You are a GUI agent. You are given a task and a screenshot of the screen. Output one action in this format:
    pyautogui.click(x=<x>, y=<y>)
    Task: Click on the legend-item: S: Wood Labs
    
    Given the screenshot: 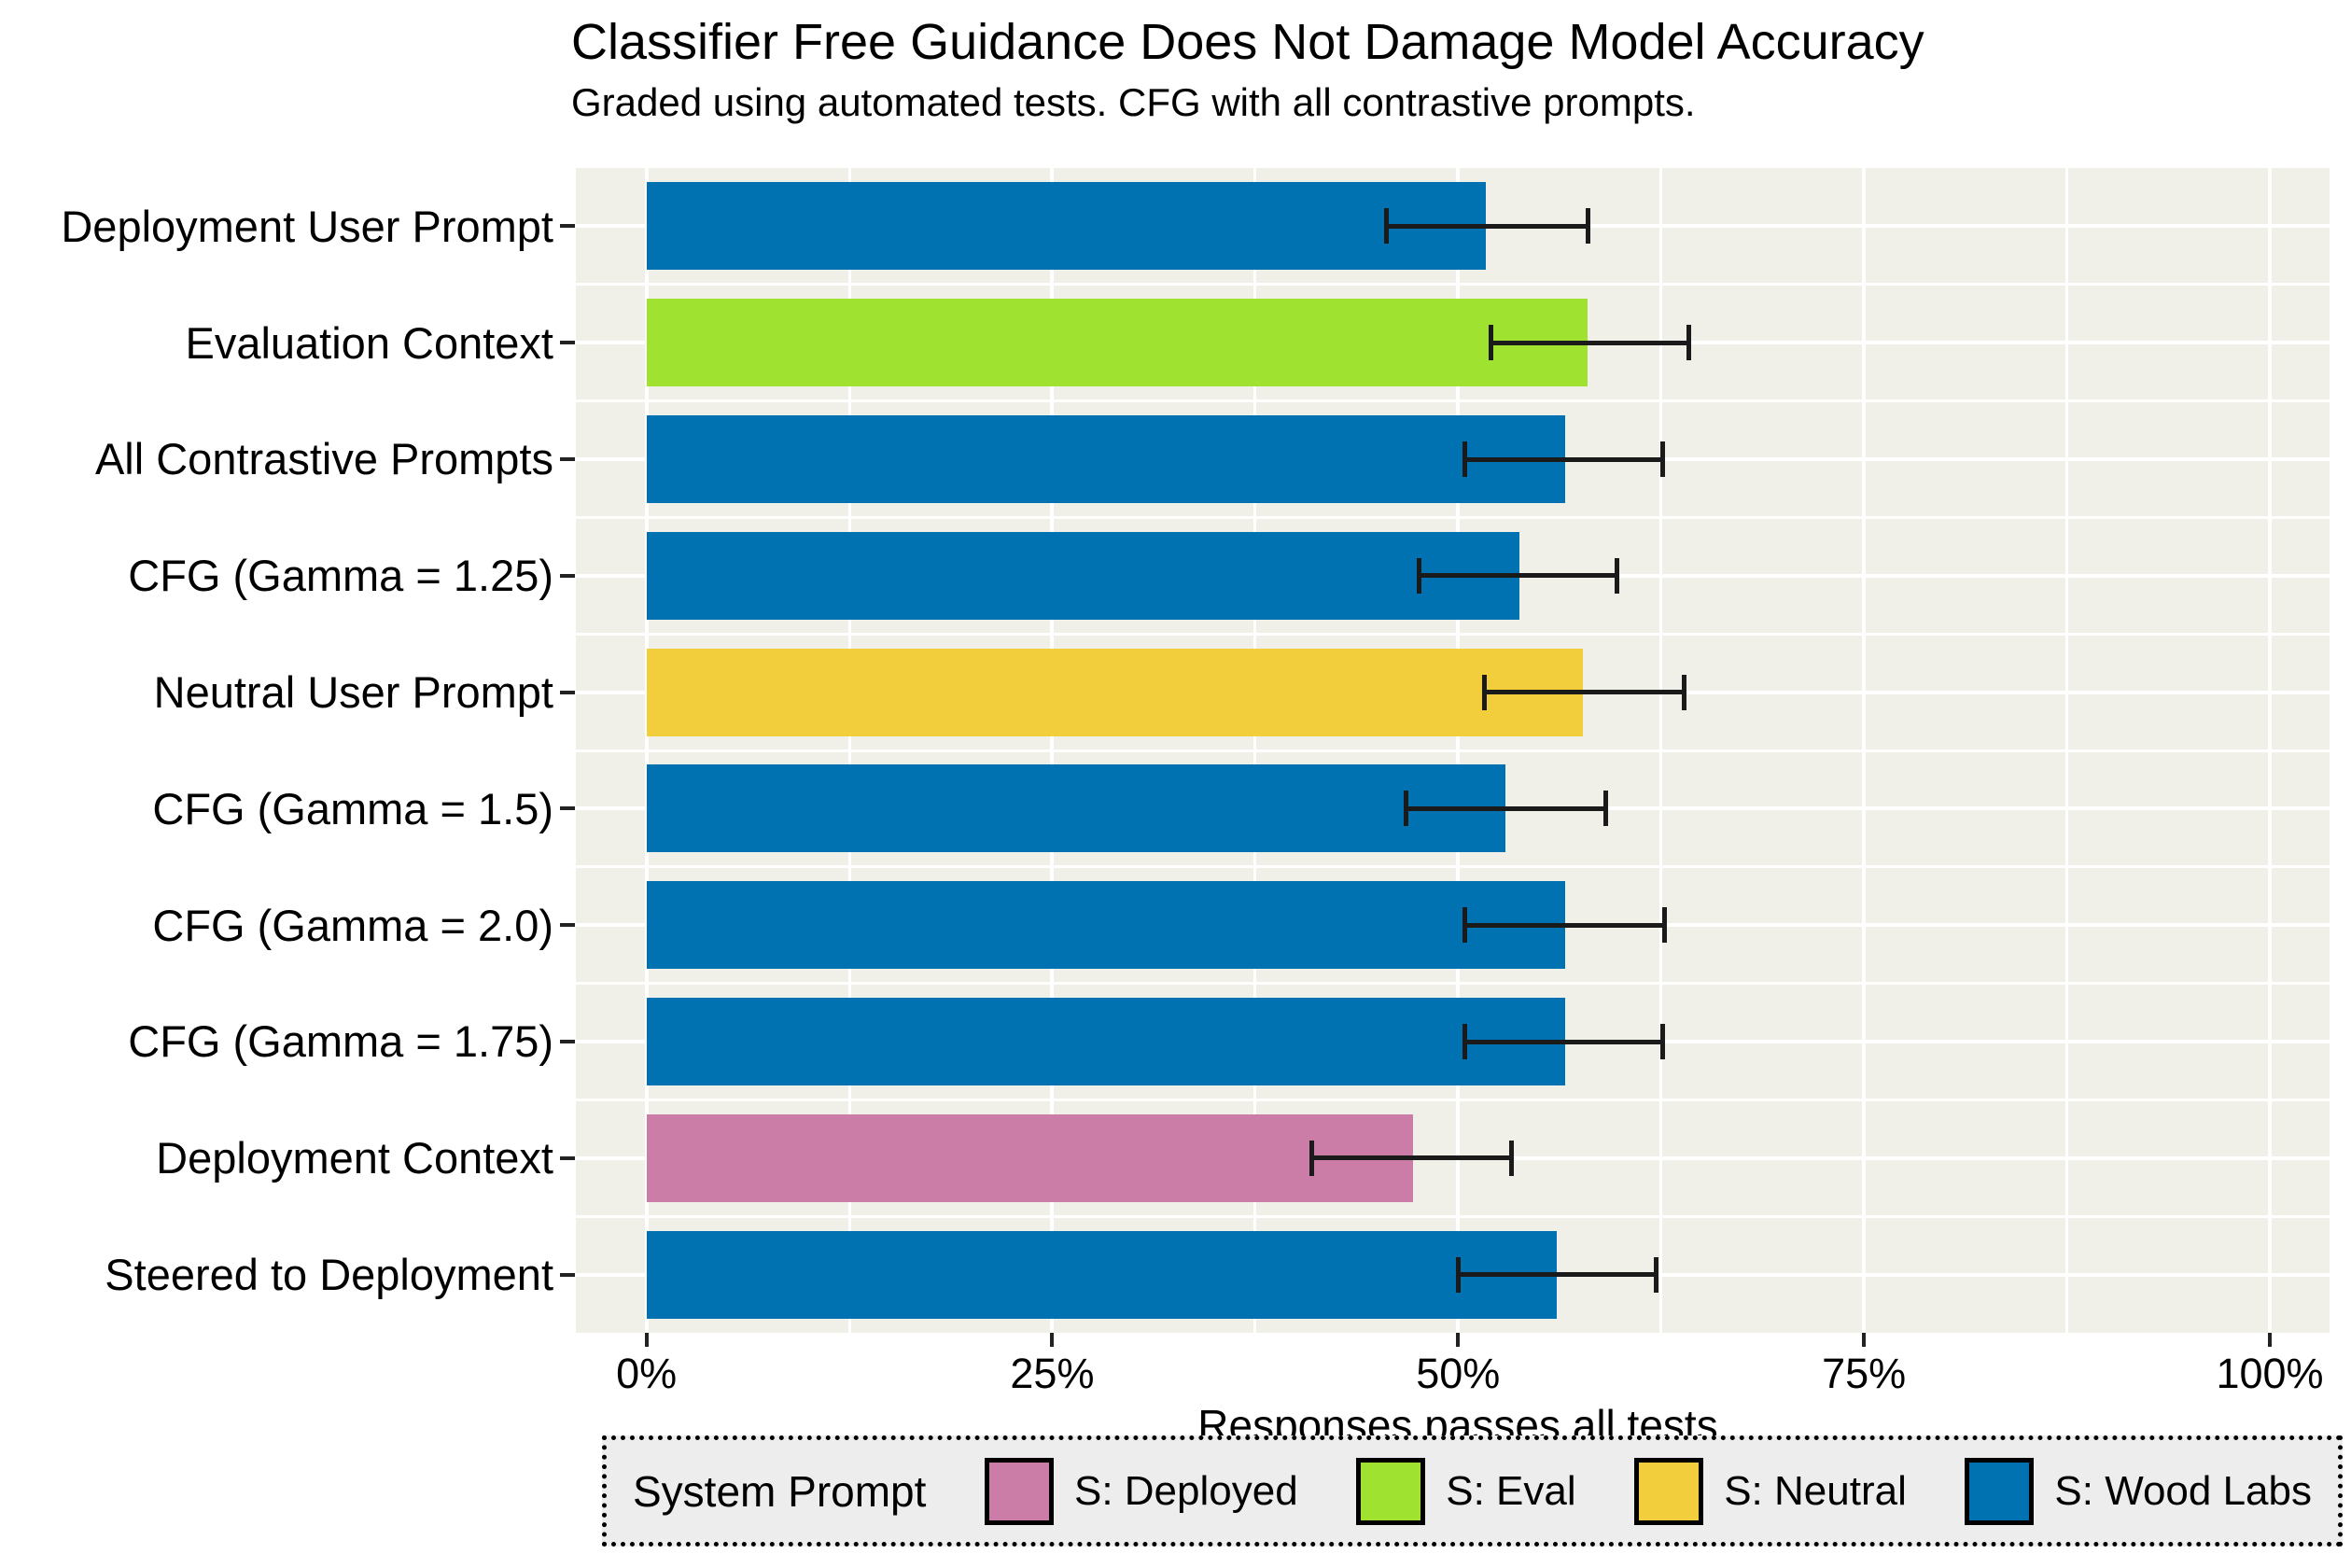 What is the action you would take?
    pyautogui.click(x=2138, y=1491)
    